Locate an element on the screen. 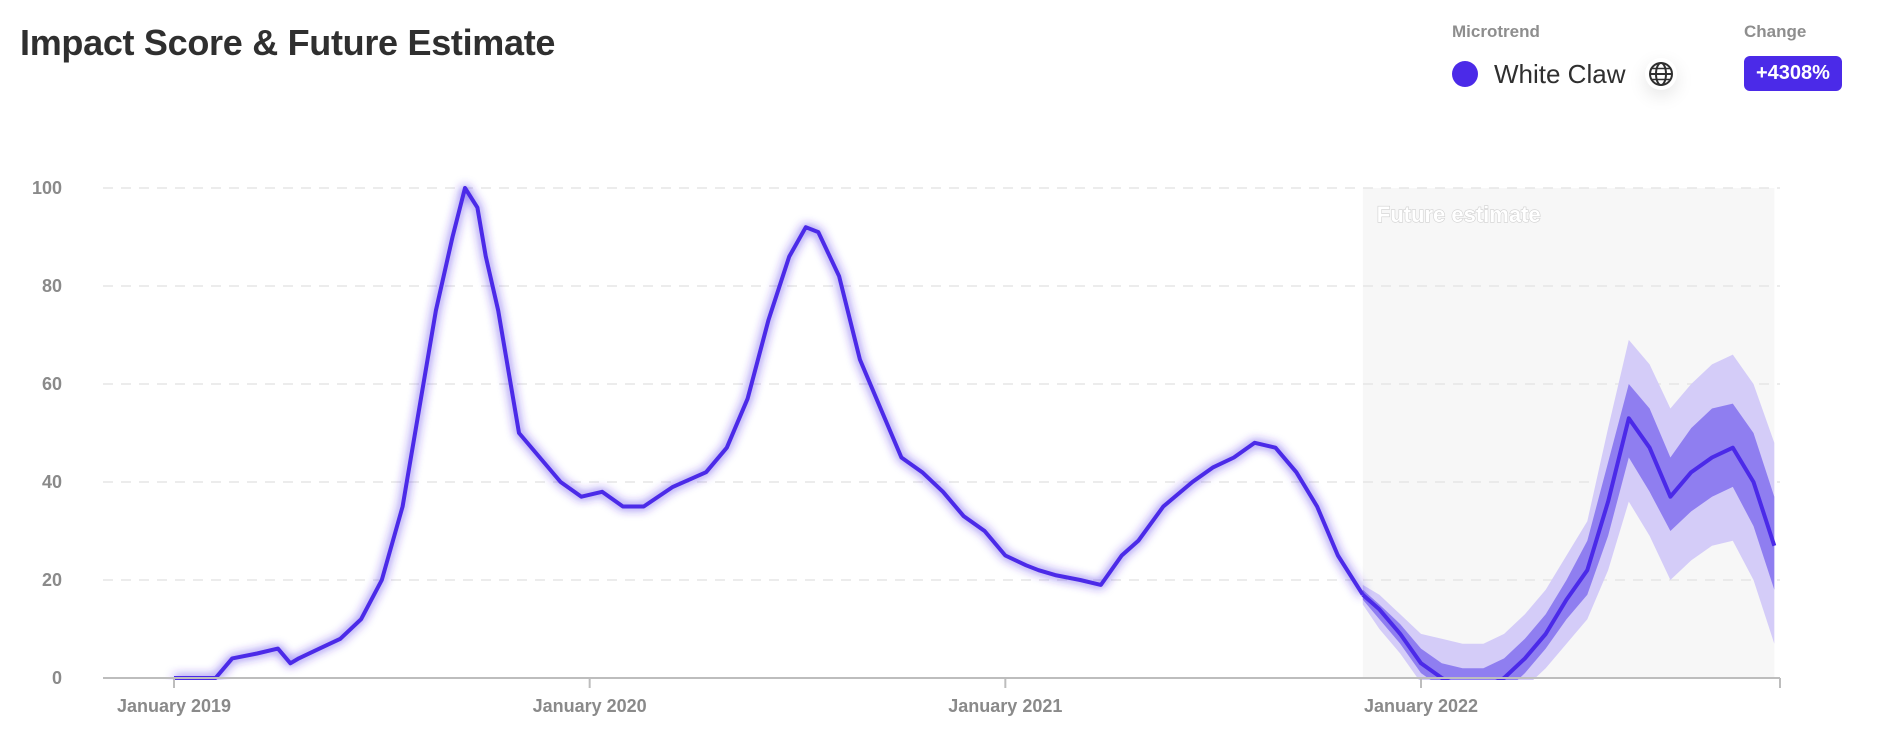  forecast-outer-band is located at coordinates (1568, 509).